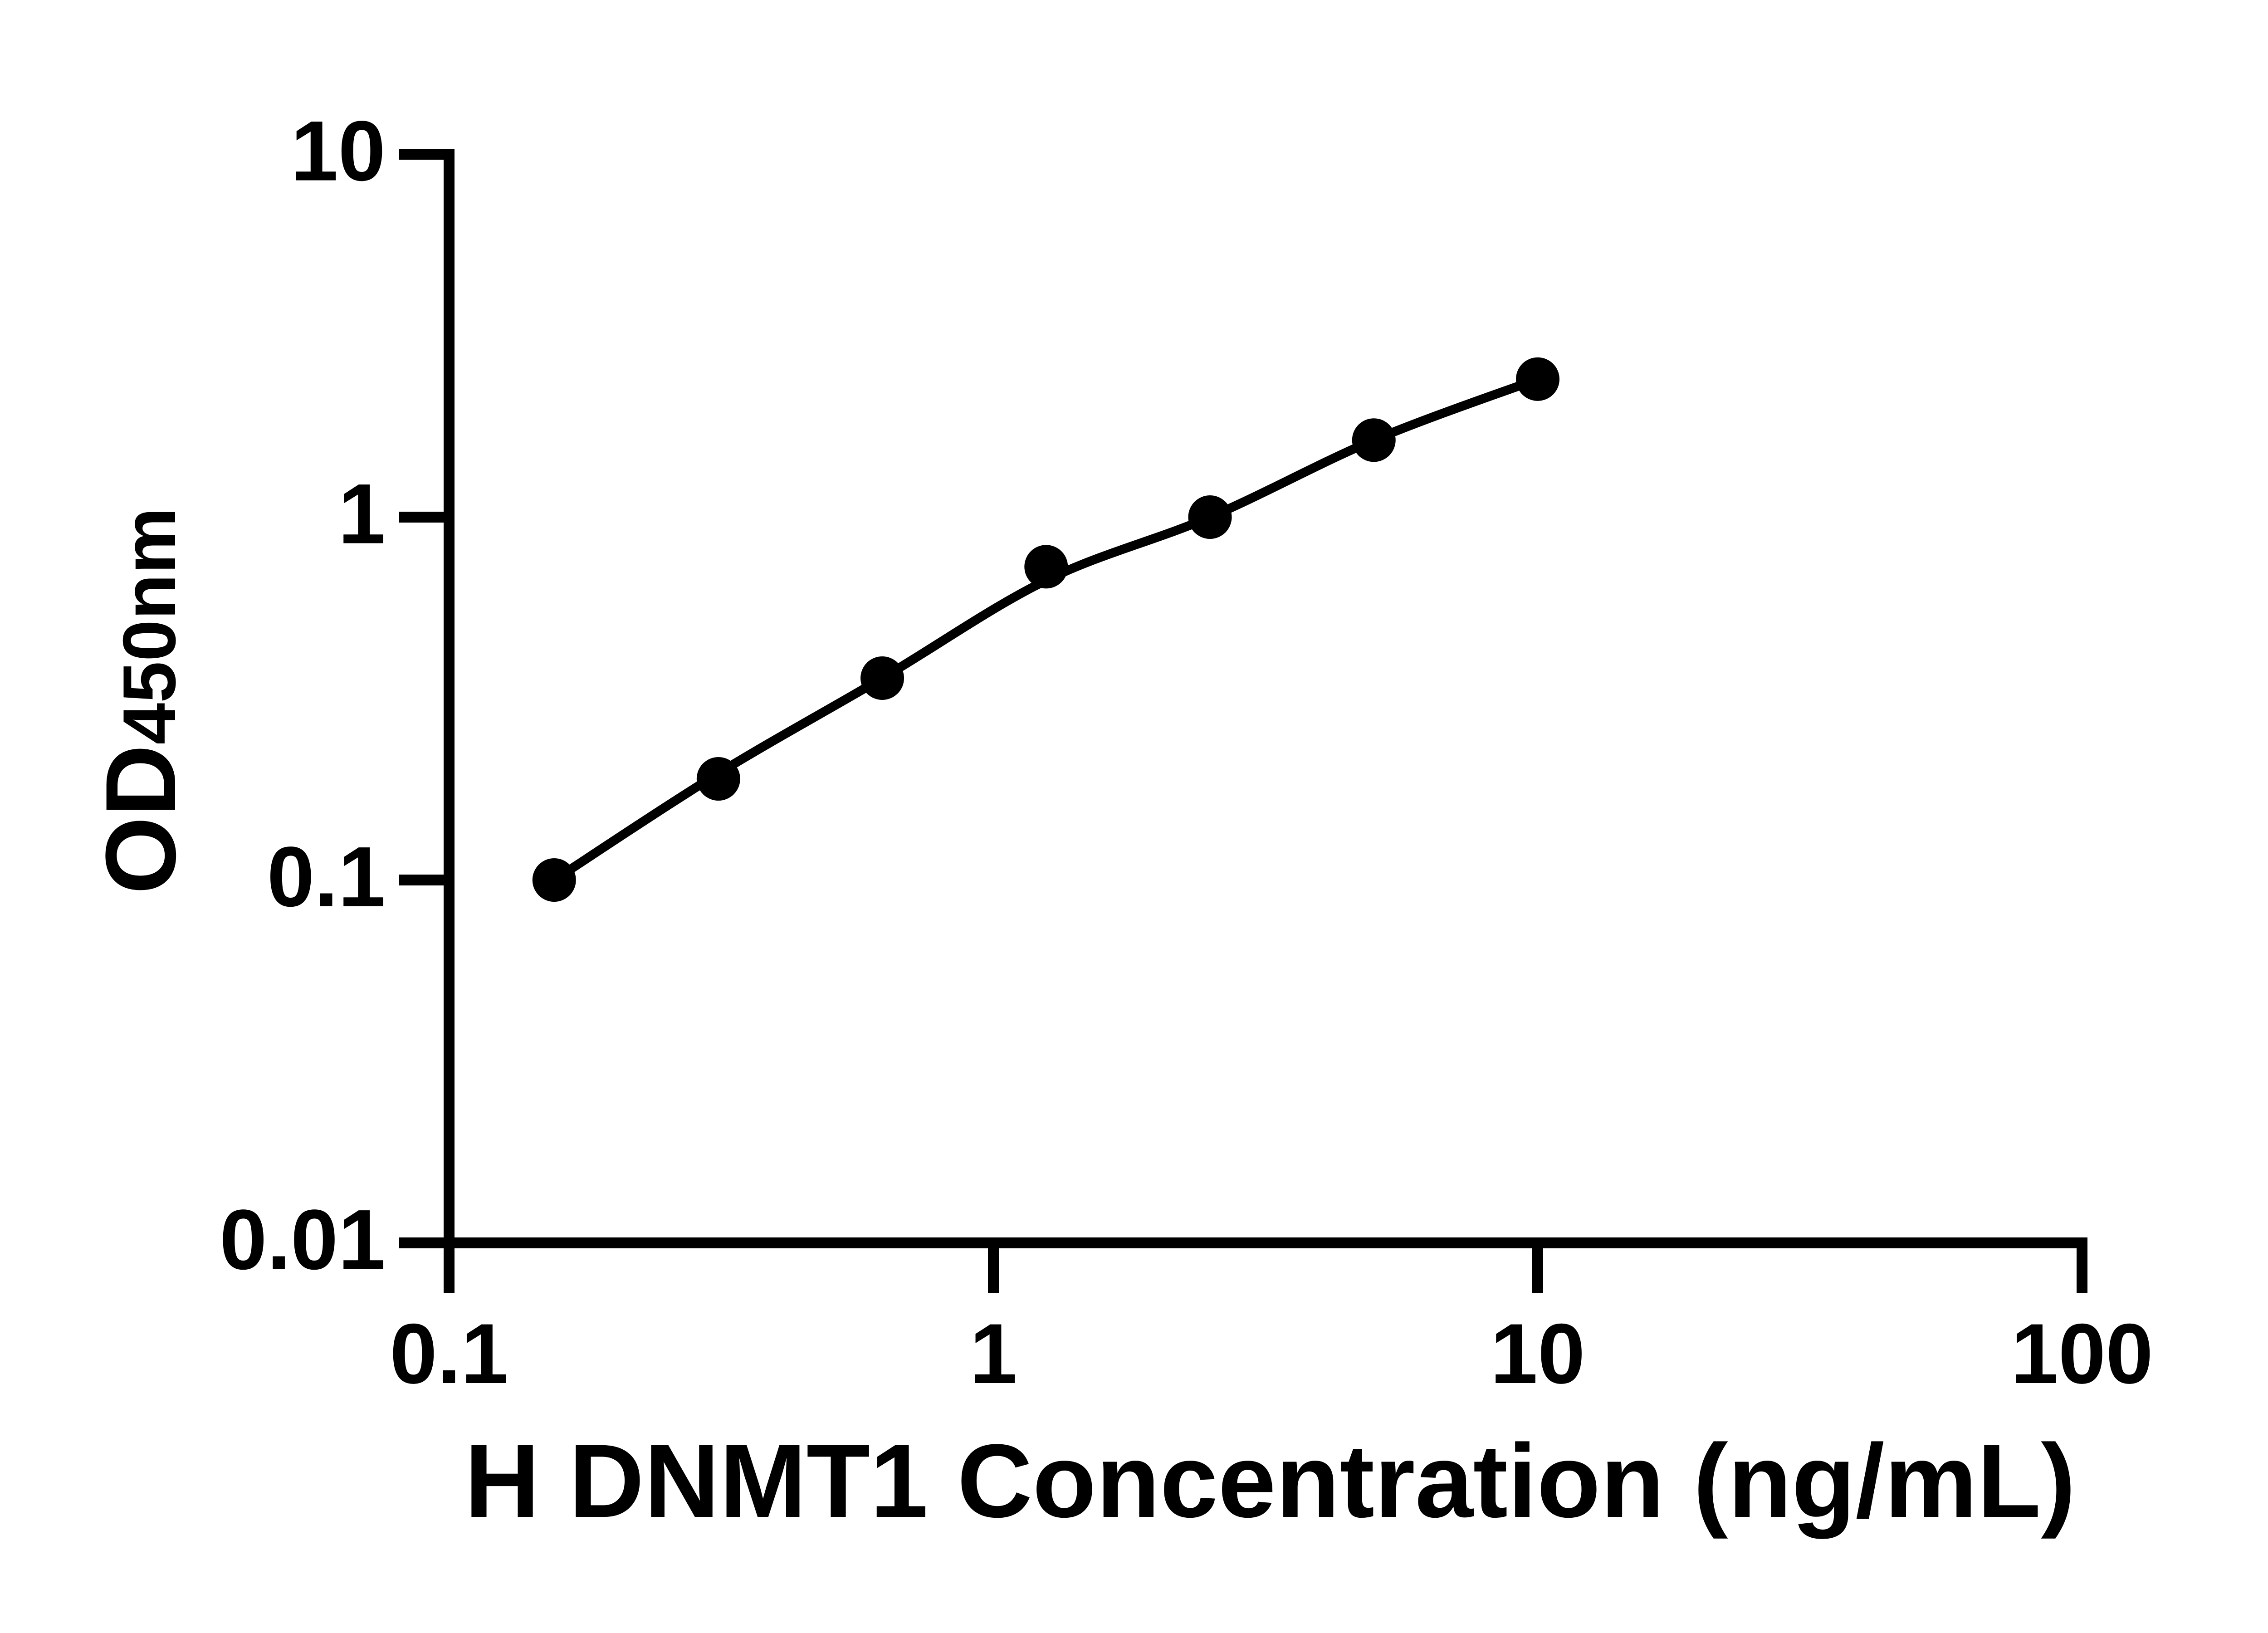 The image size is (2268, 1633). Describe the element at coordinates (718, 779) in the screenshot. I see `data-point-0.3125` at that location.